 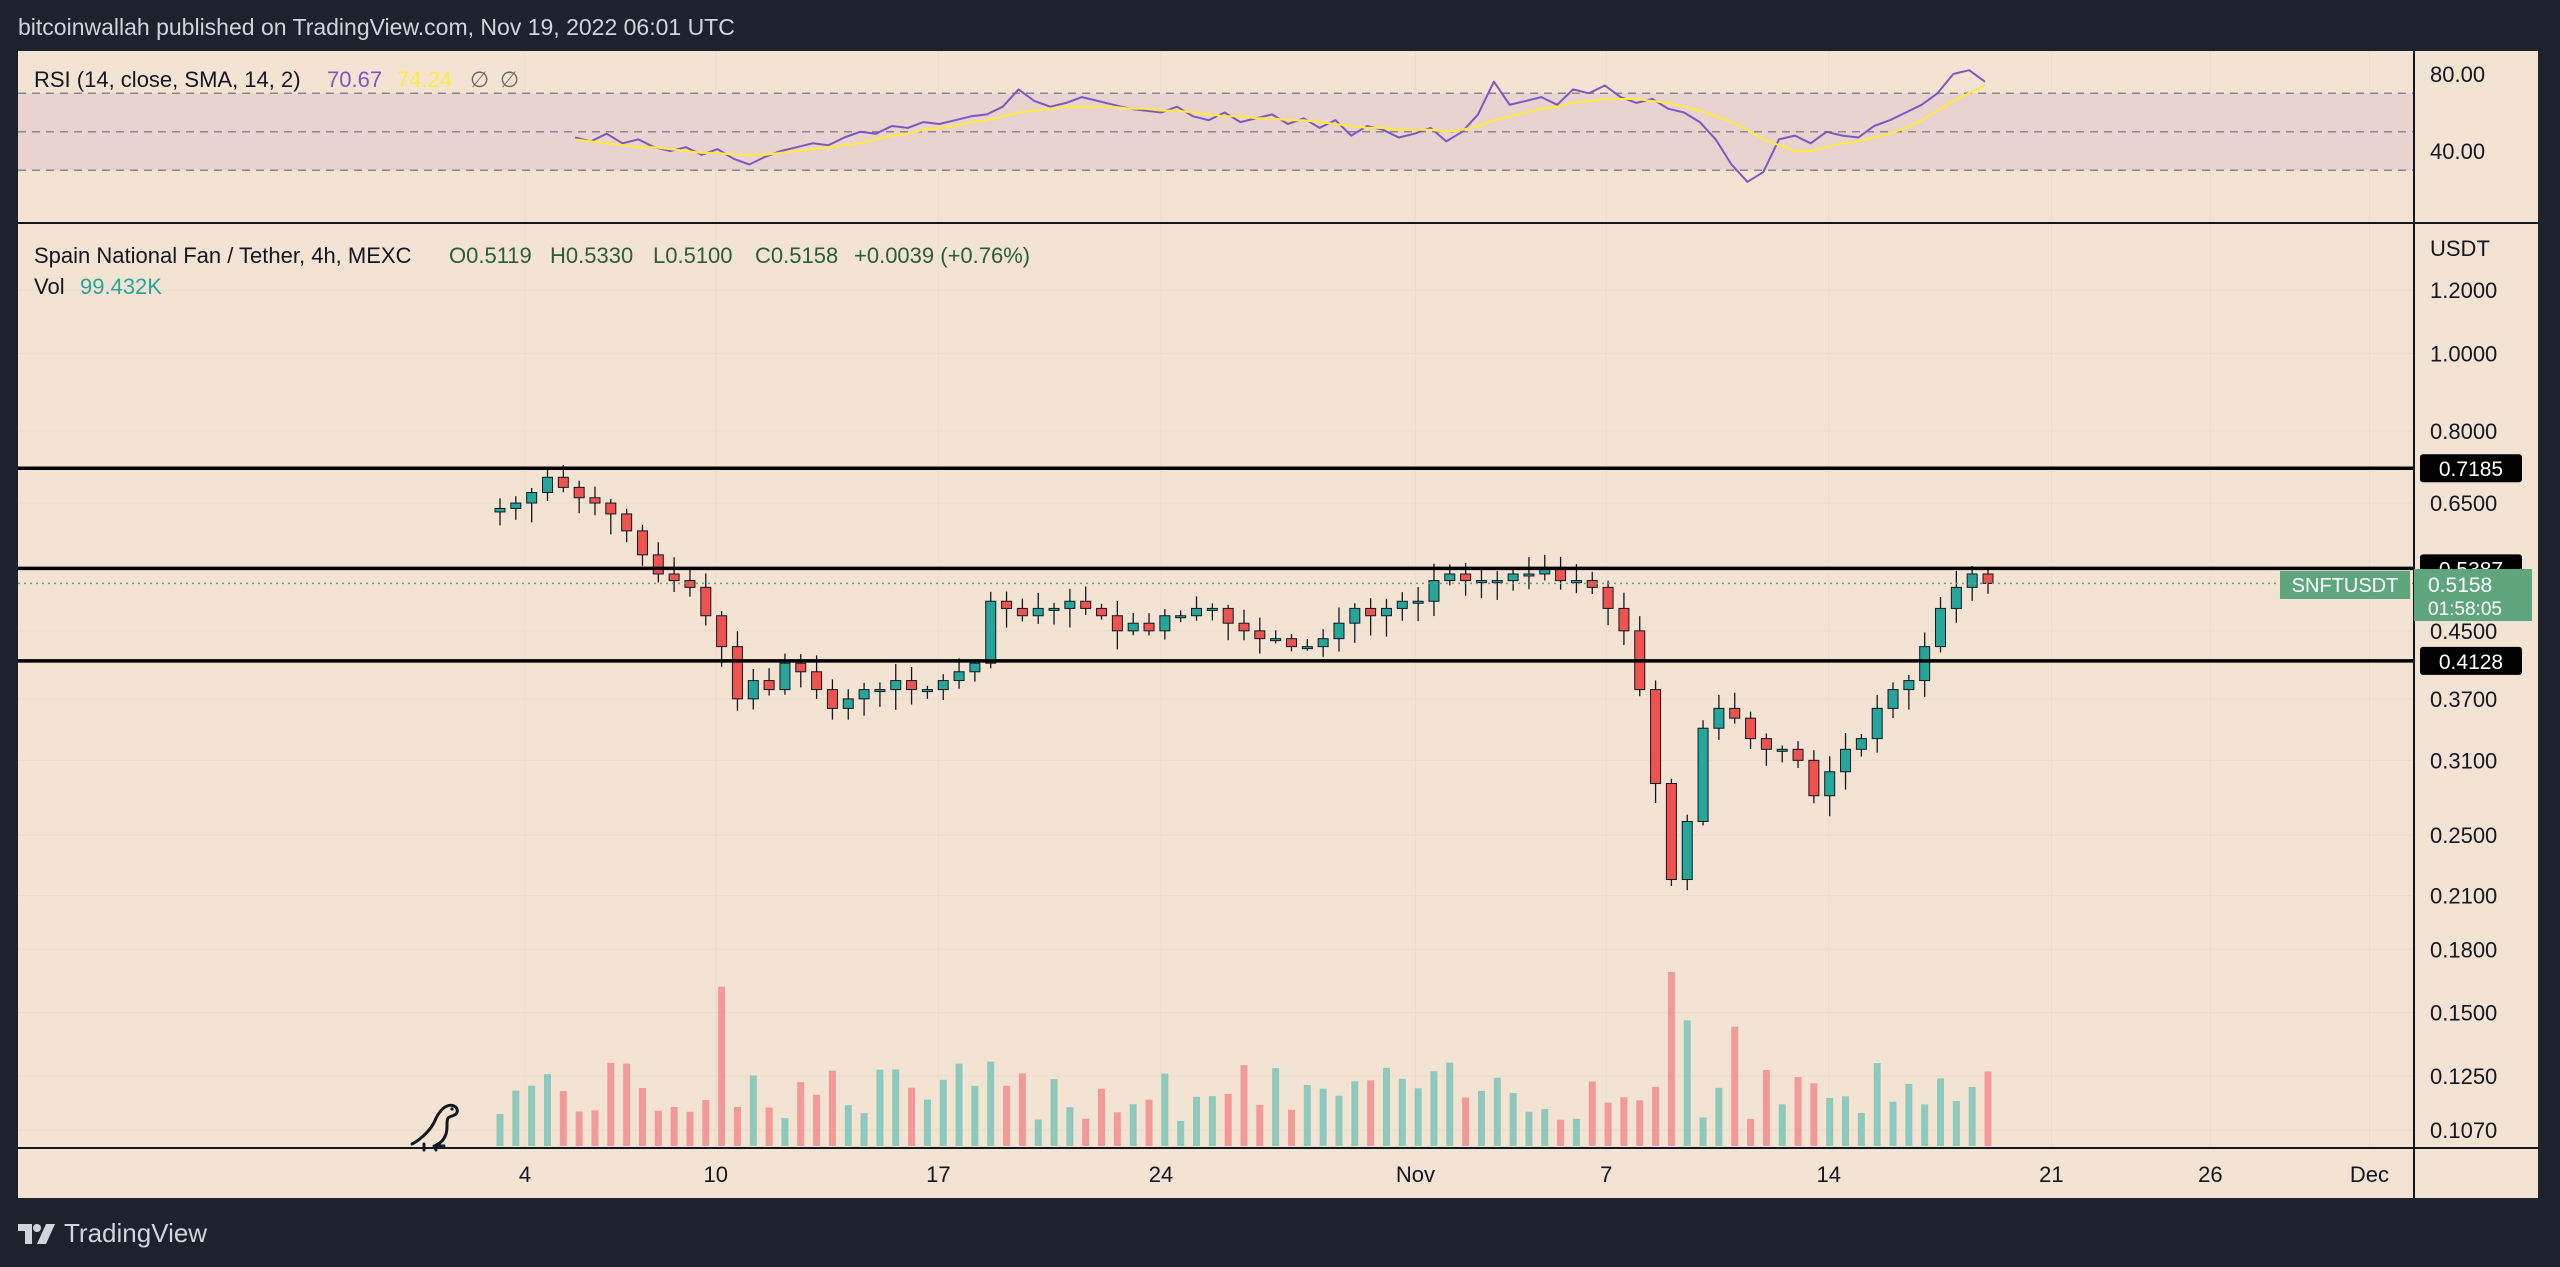 What do you see at coordinates (1161, 1174) in the screenshot?
I see `time-tick-label-3: 24` at bounding box center [1161, 1174].